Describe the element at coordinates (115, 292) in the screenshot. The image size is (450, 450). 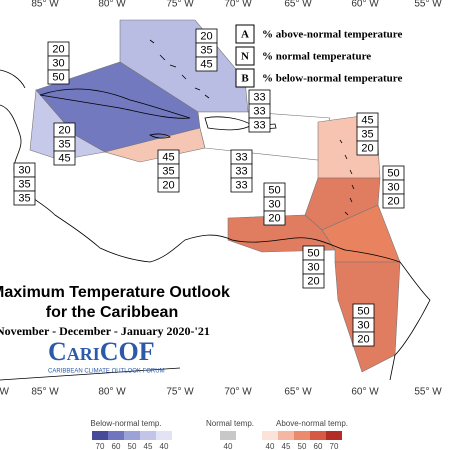
I see `title: Maximum Temperature Outlook` at that location.